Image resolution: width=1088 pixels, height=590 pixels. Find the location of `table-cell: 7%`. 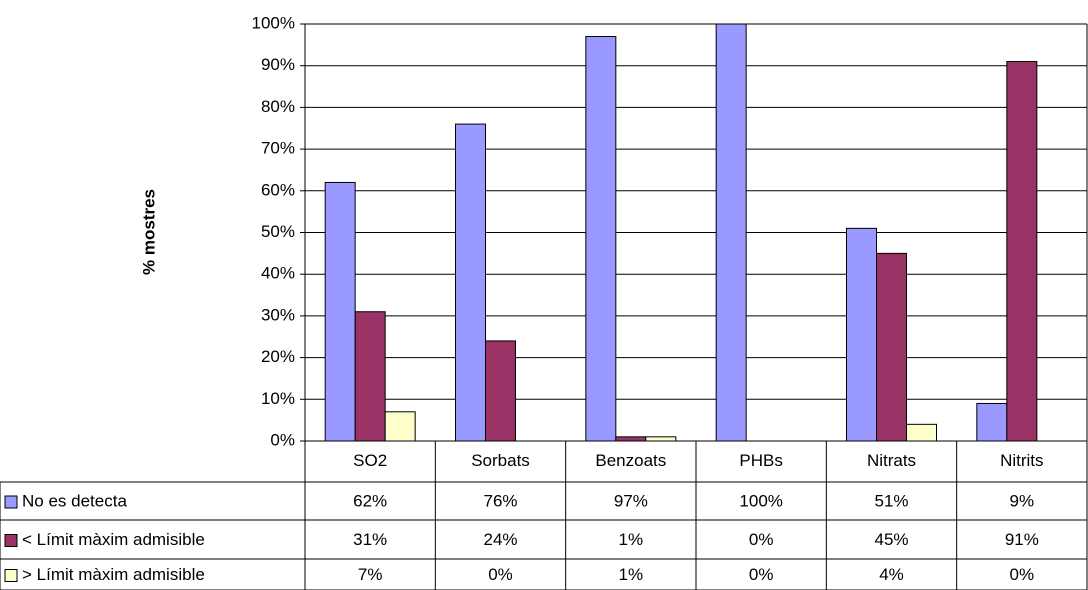

table-cell: 7% is located at coordinates (370, 574).